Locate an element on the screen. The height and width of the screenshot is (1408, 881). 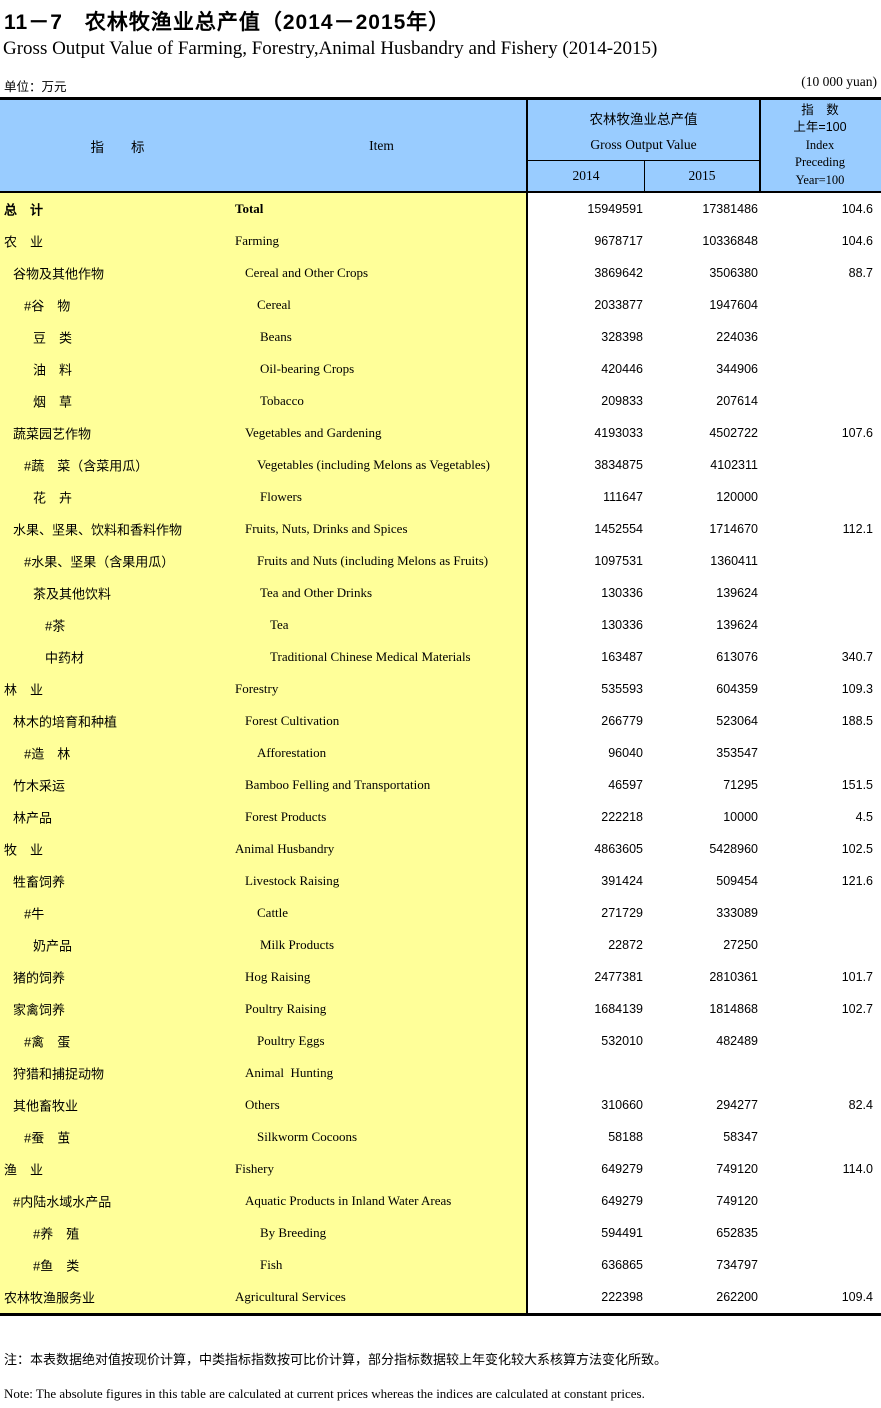
indicator-label-en: Agricultural Services is located at coordinates (290, 1296).